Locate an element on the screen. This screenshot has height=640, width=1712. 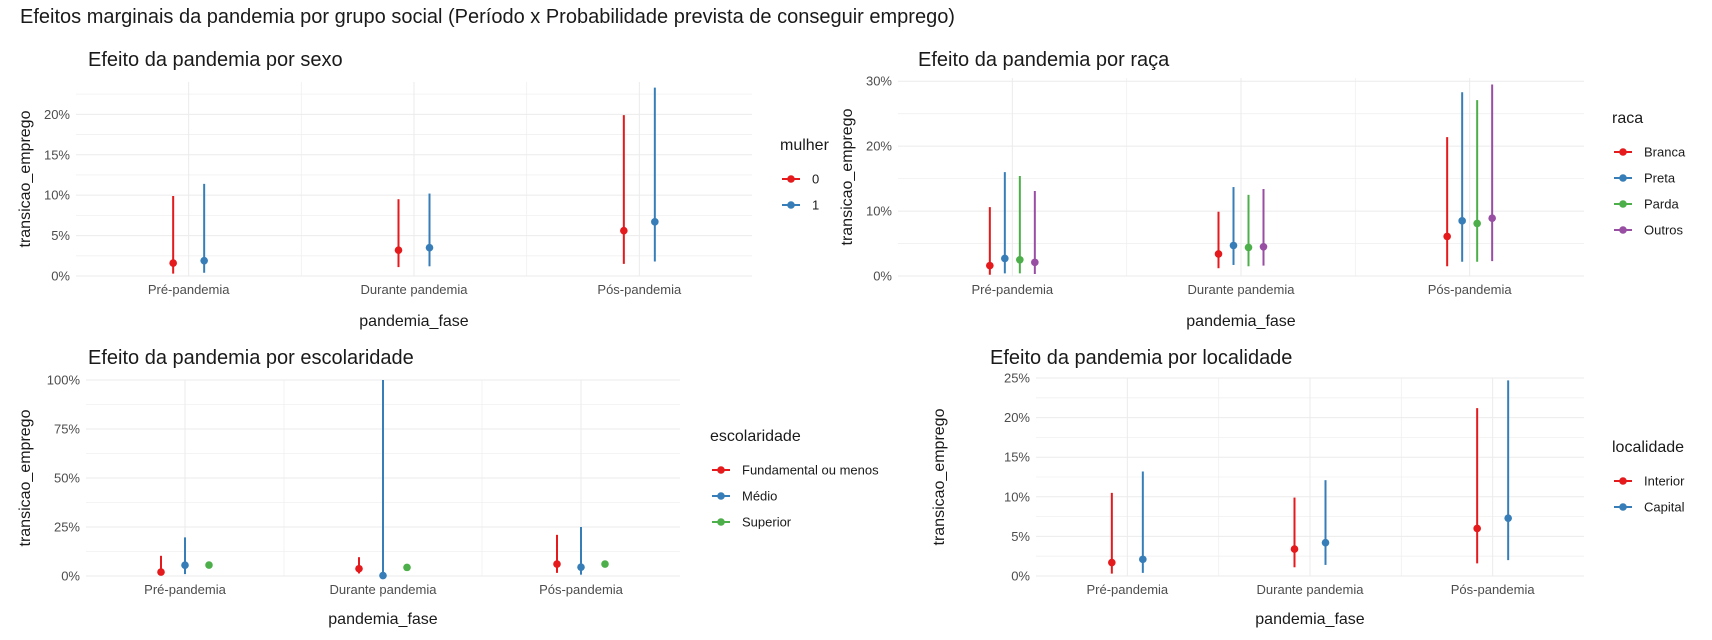
panel-title: Efeito da pandemia por raça is located at coordinates (1044, 60).